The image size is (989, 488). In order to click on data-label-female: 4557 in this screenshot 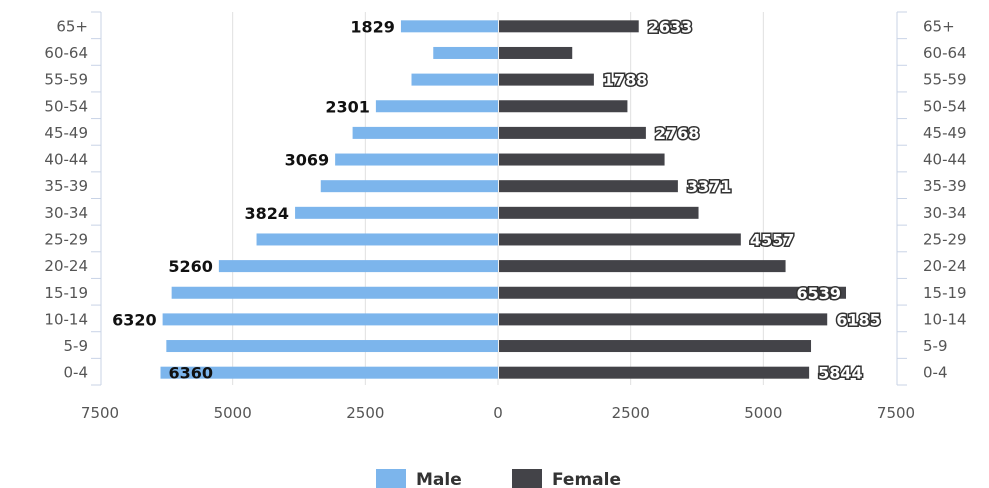, I will do `click(772, 239)`.